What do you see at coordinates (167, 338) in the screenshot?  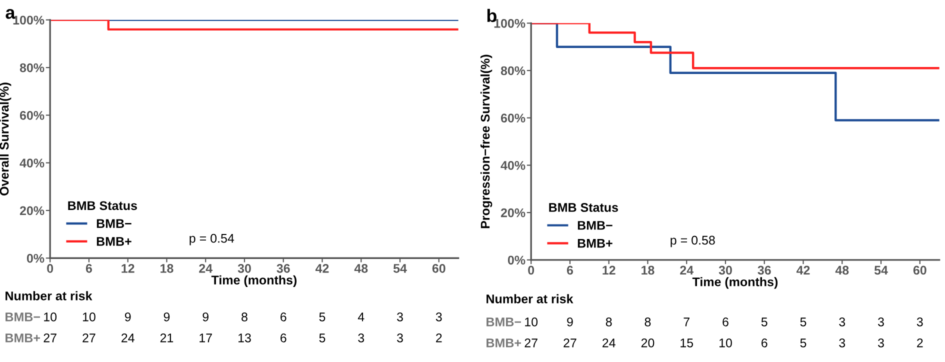 I see `text: 21` at bounding box center [167, 338].